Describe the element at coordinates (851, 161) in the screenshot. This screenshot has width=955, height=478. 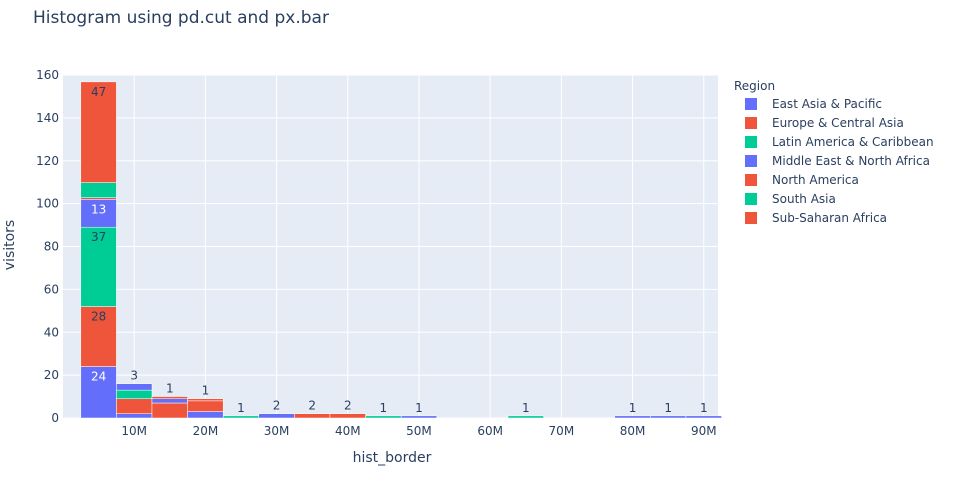
I see `legend-label: Middle East & North Africa` at that location.